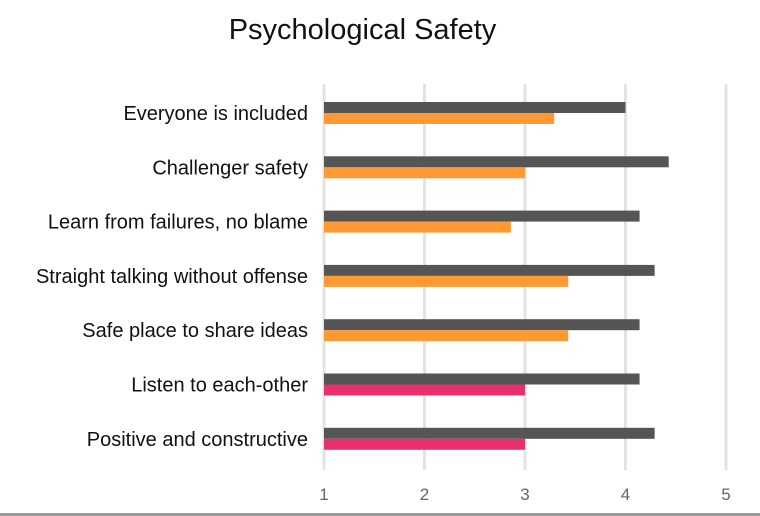 This screenshot has width=760, height=516. What do you see at coordinates (424, 494) in the screenshot?
I see `x-tick-label-2: 2` at bounding box center [424, 494].